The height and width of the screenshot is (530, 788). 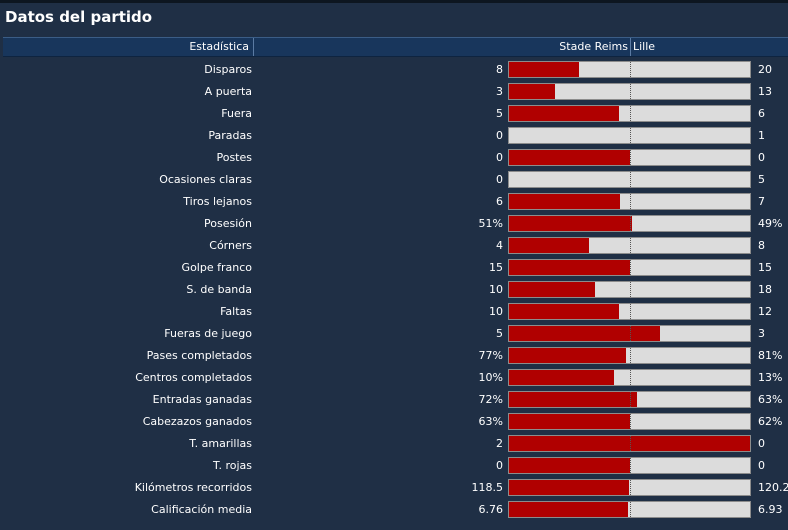 I want to click on away-value: 18, so click(x=765, y=289).